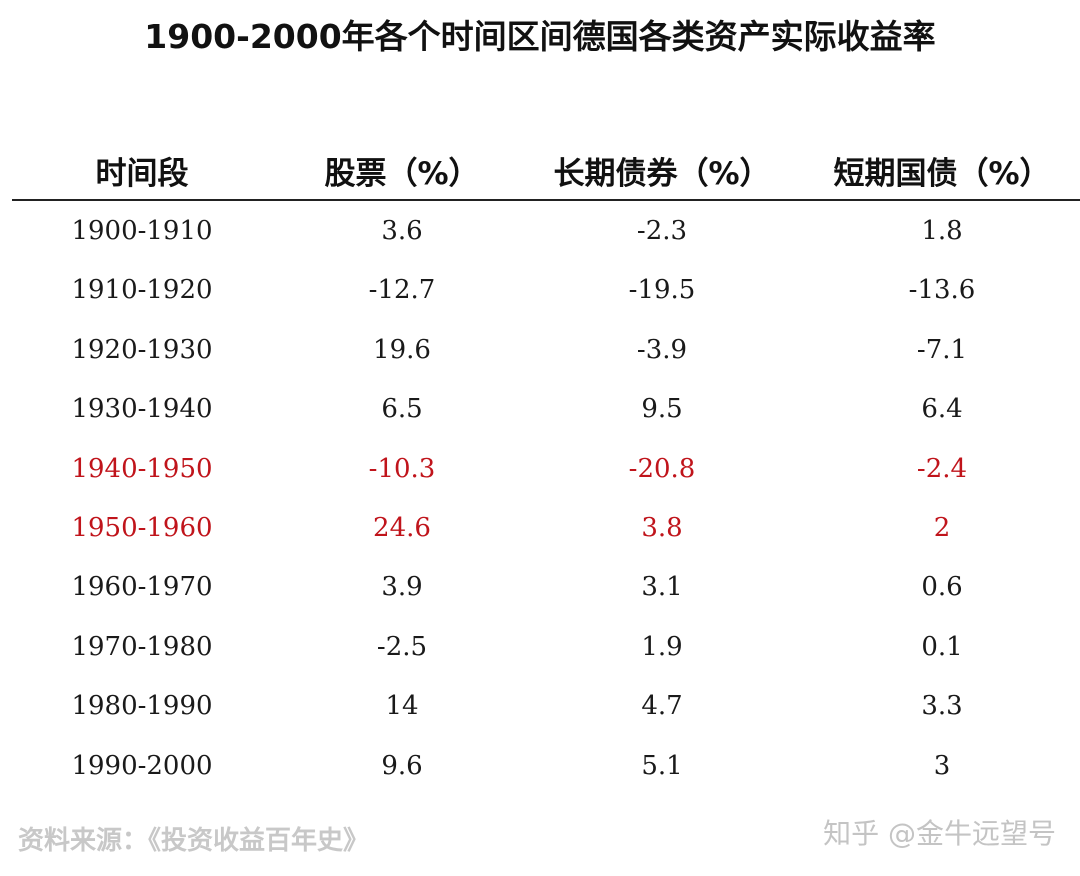 Image resolution: width=1080 pixels, height=876 pixels. Describe the element at coordinates (402, 349) in the screenshot. I see `cell-stocks: 19.6` at that location.